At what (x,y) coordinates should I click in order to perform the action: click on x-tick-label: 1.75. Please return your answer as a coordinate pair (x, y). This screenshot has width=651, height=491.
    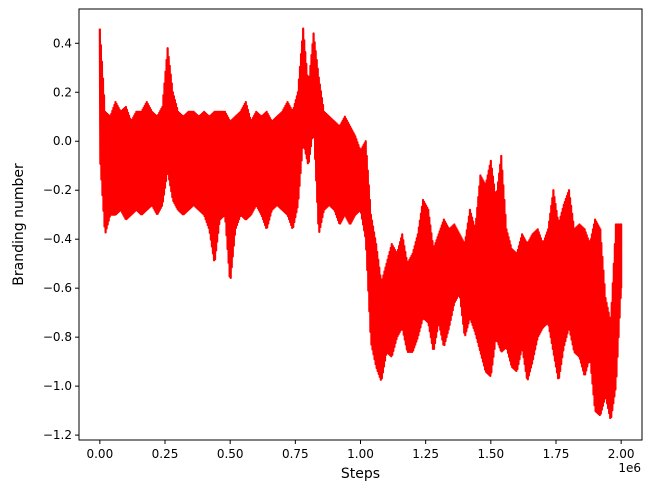
    Looking at the image, I should click on (556, 454).